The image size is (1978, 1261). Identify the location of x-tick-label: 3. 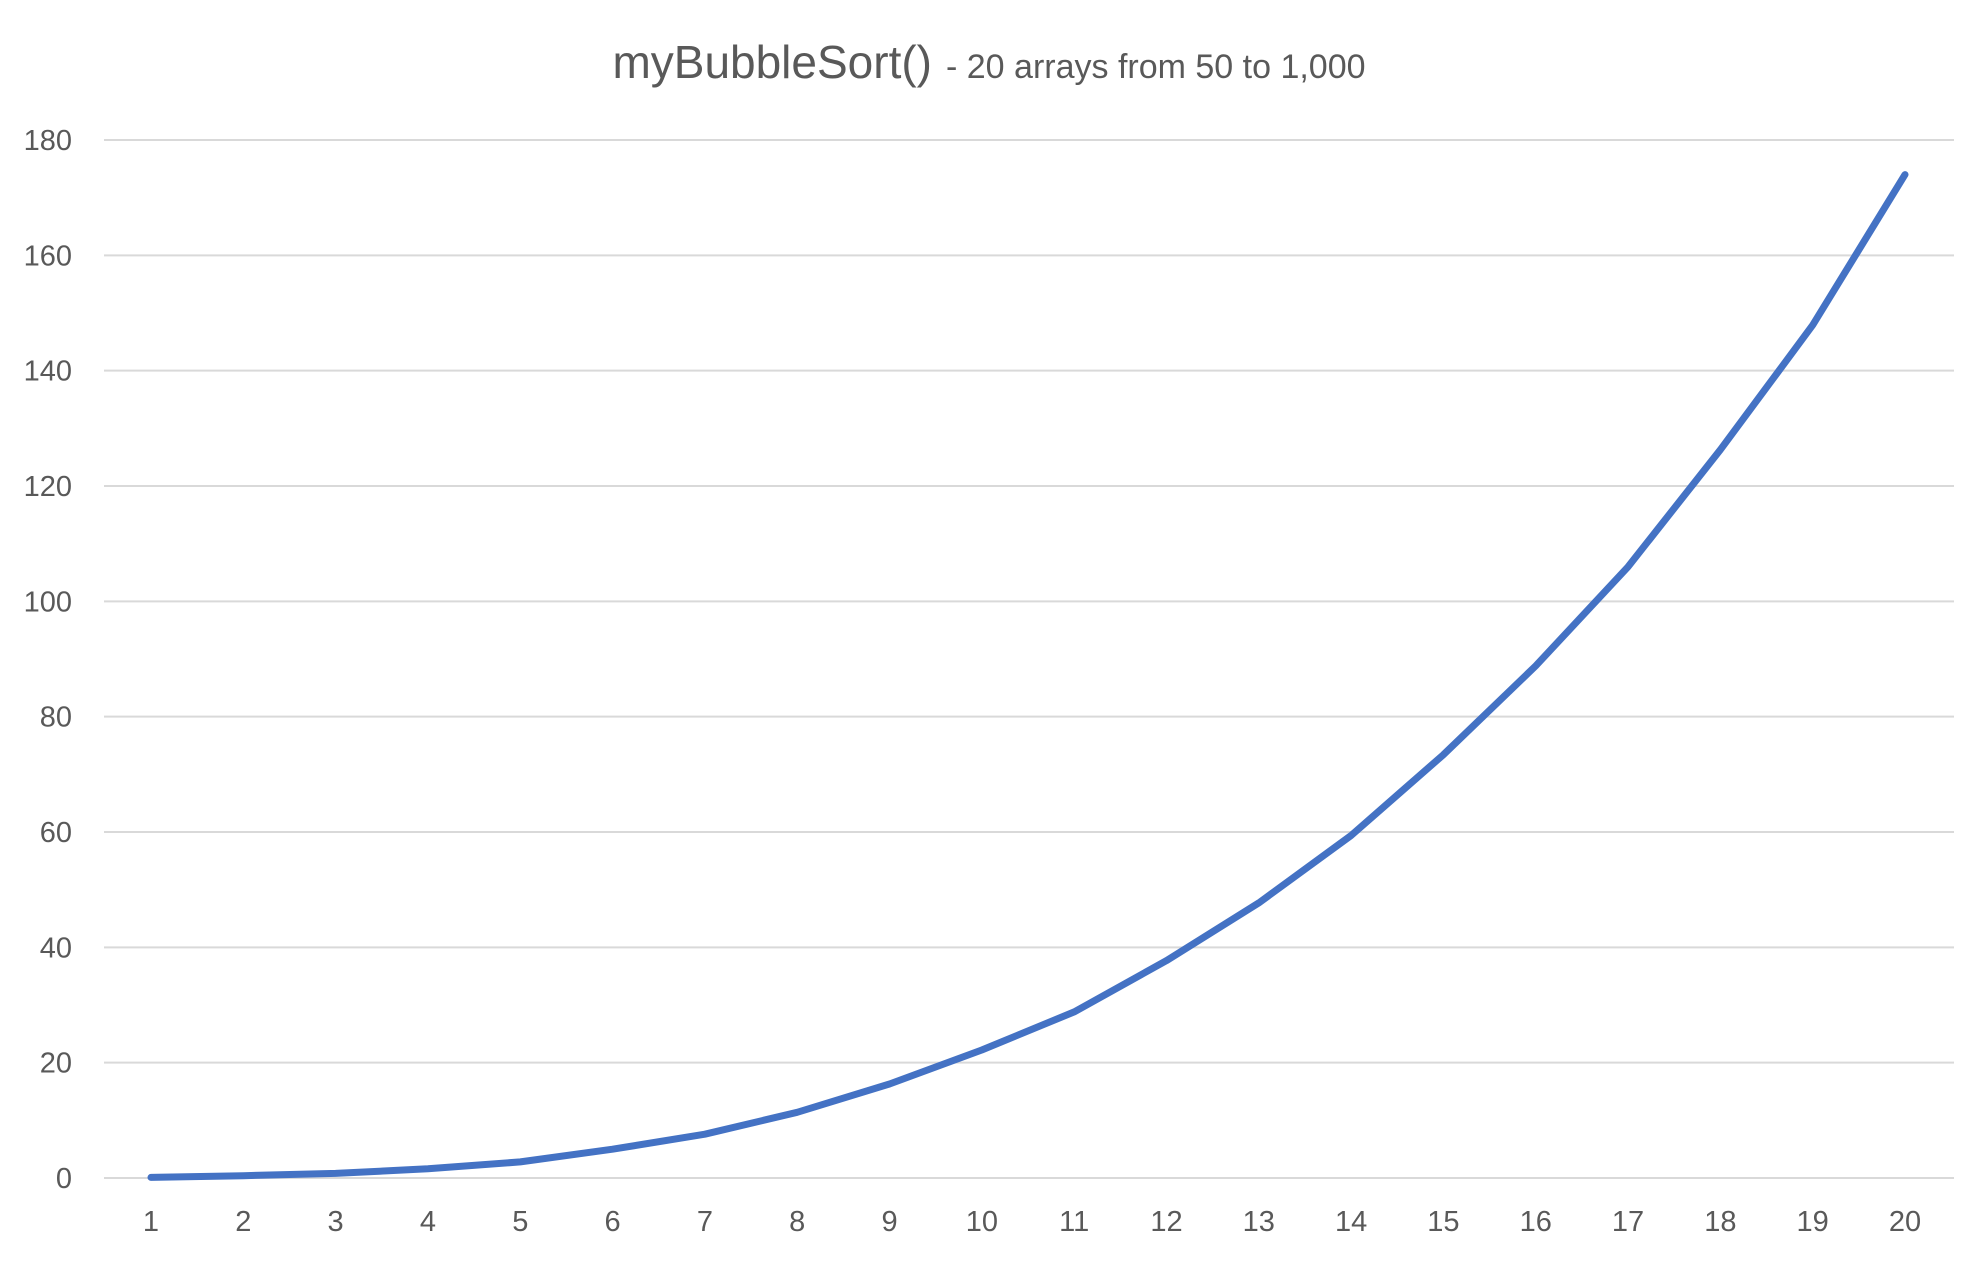
(336, 1222).